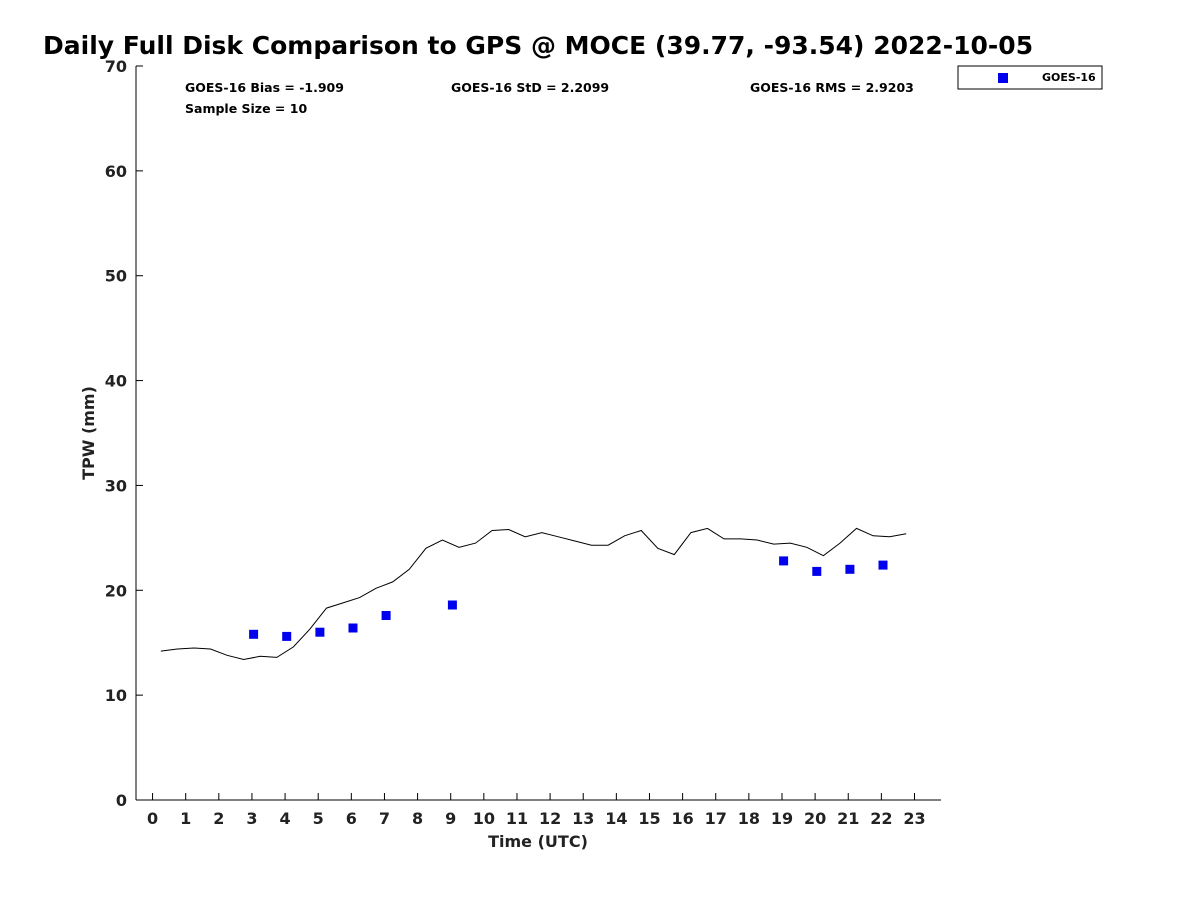  I want to click on legend-label-goes16: GOES-16, so click(1069, 77).